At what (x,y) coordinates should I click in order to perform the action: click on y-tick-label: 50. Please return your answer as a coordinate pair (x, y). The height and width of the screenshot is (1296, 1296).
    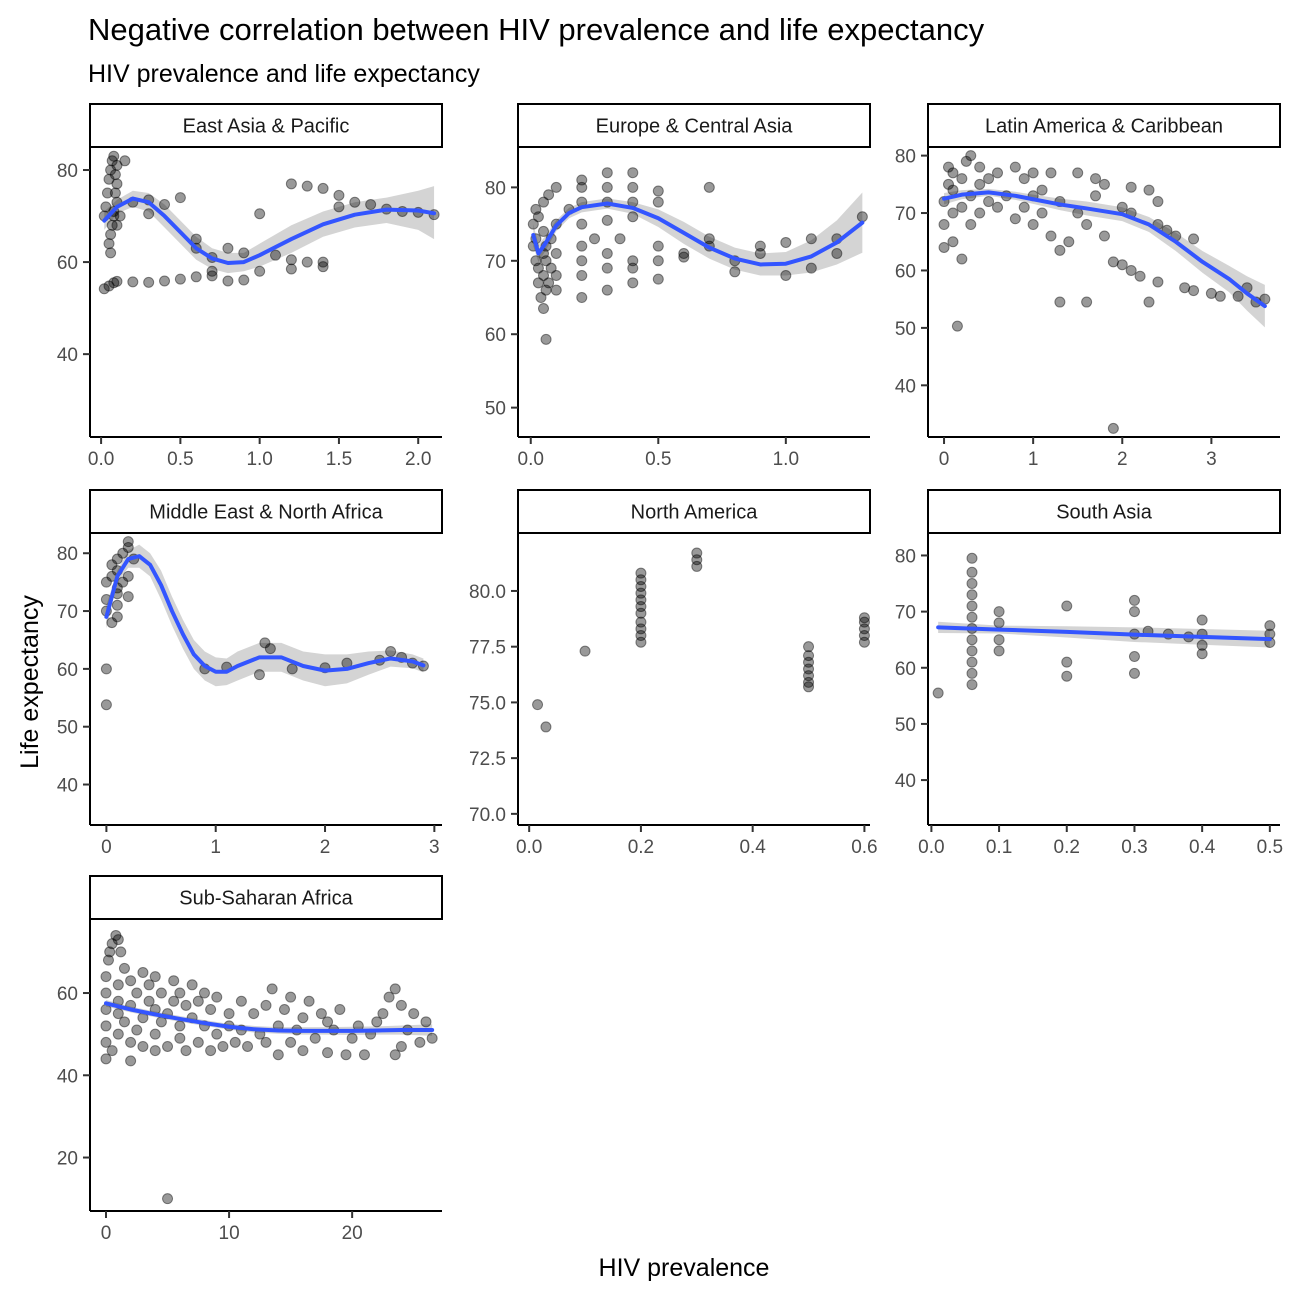
    Looking at the image, I should click on (905, 725).